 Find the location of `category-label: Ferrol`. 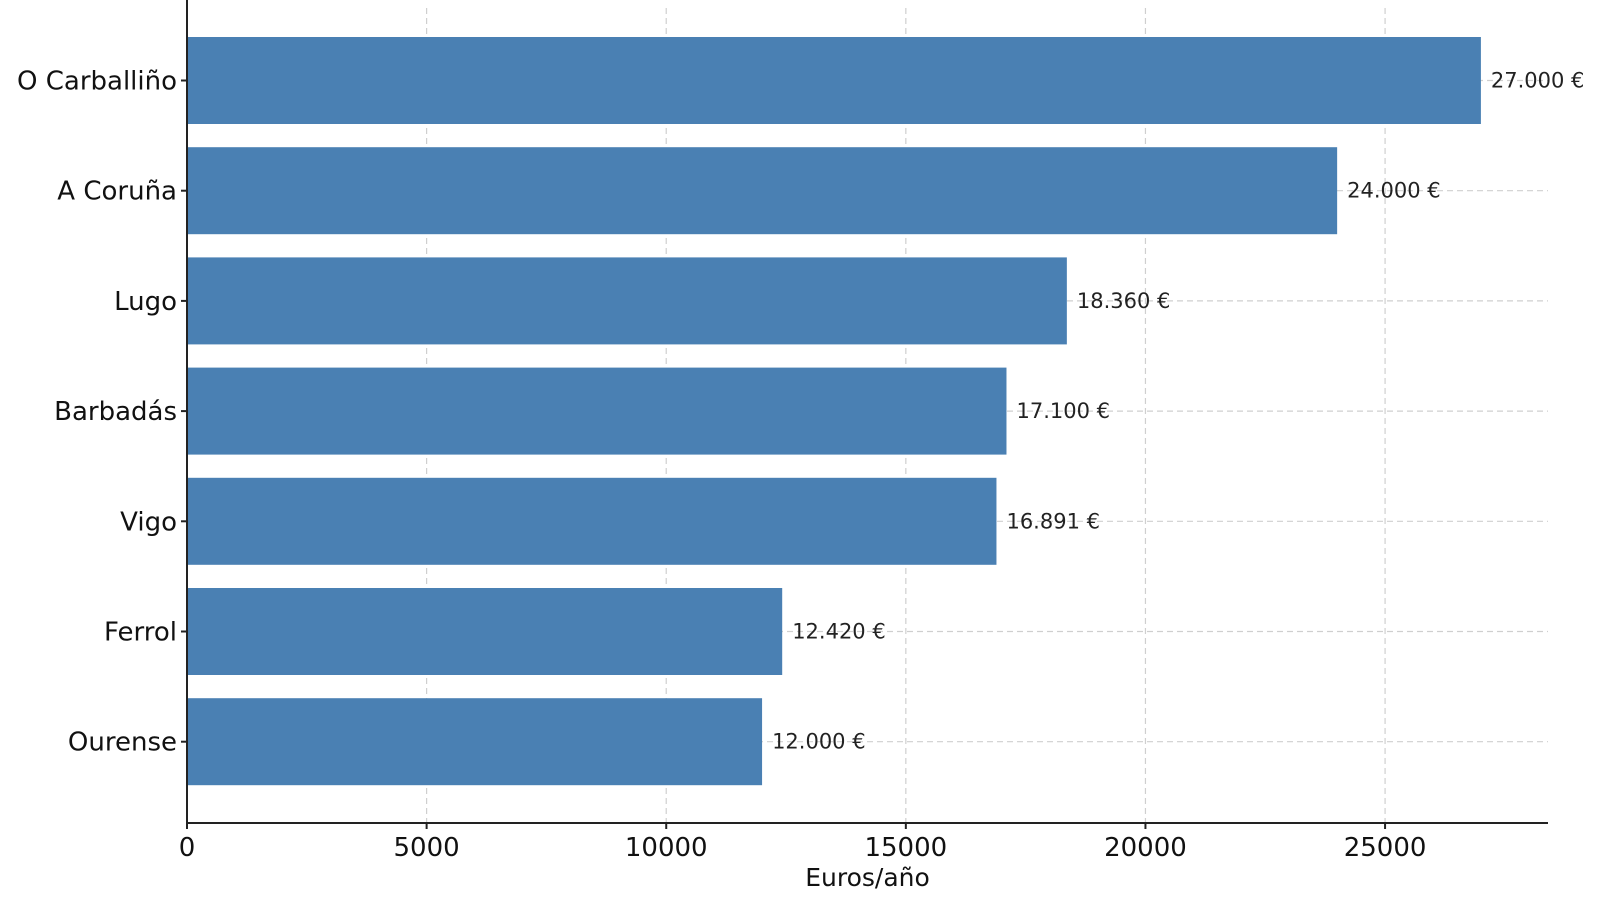

category-label: Ferrol is located at coordinates (140, 633).